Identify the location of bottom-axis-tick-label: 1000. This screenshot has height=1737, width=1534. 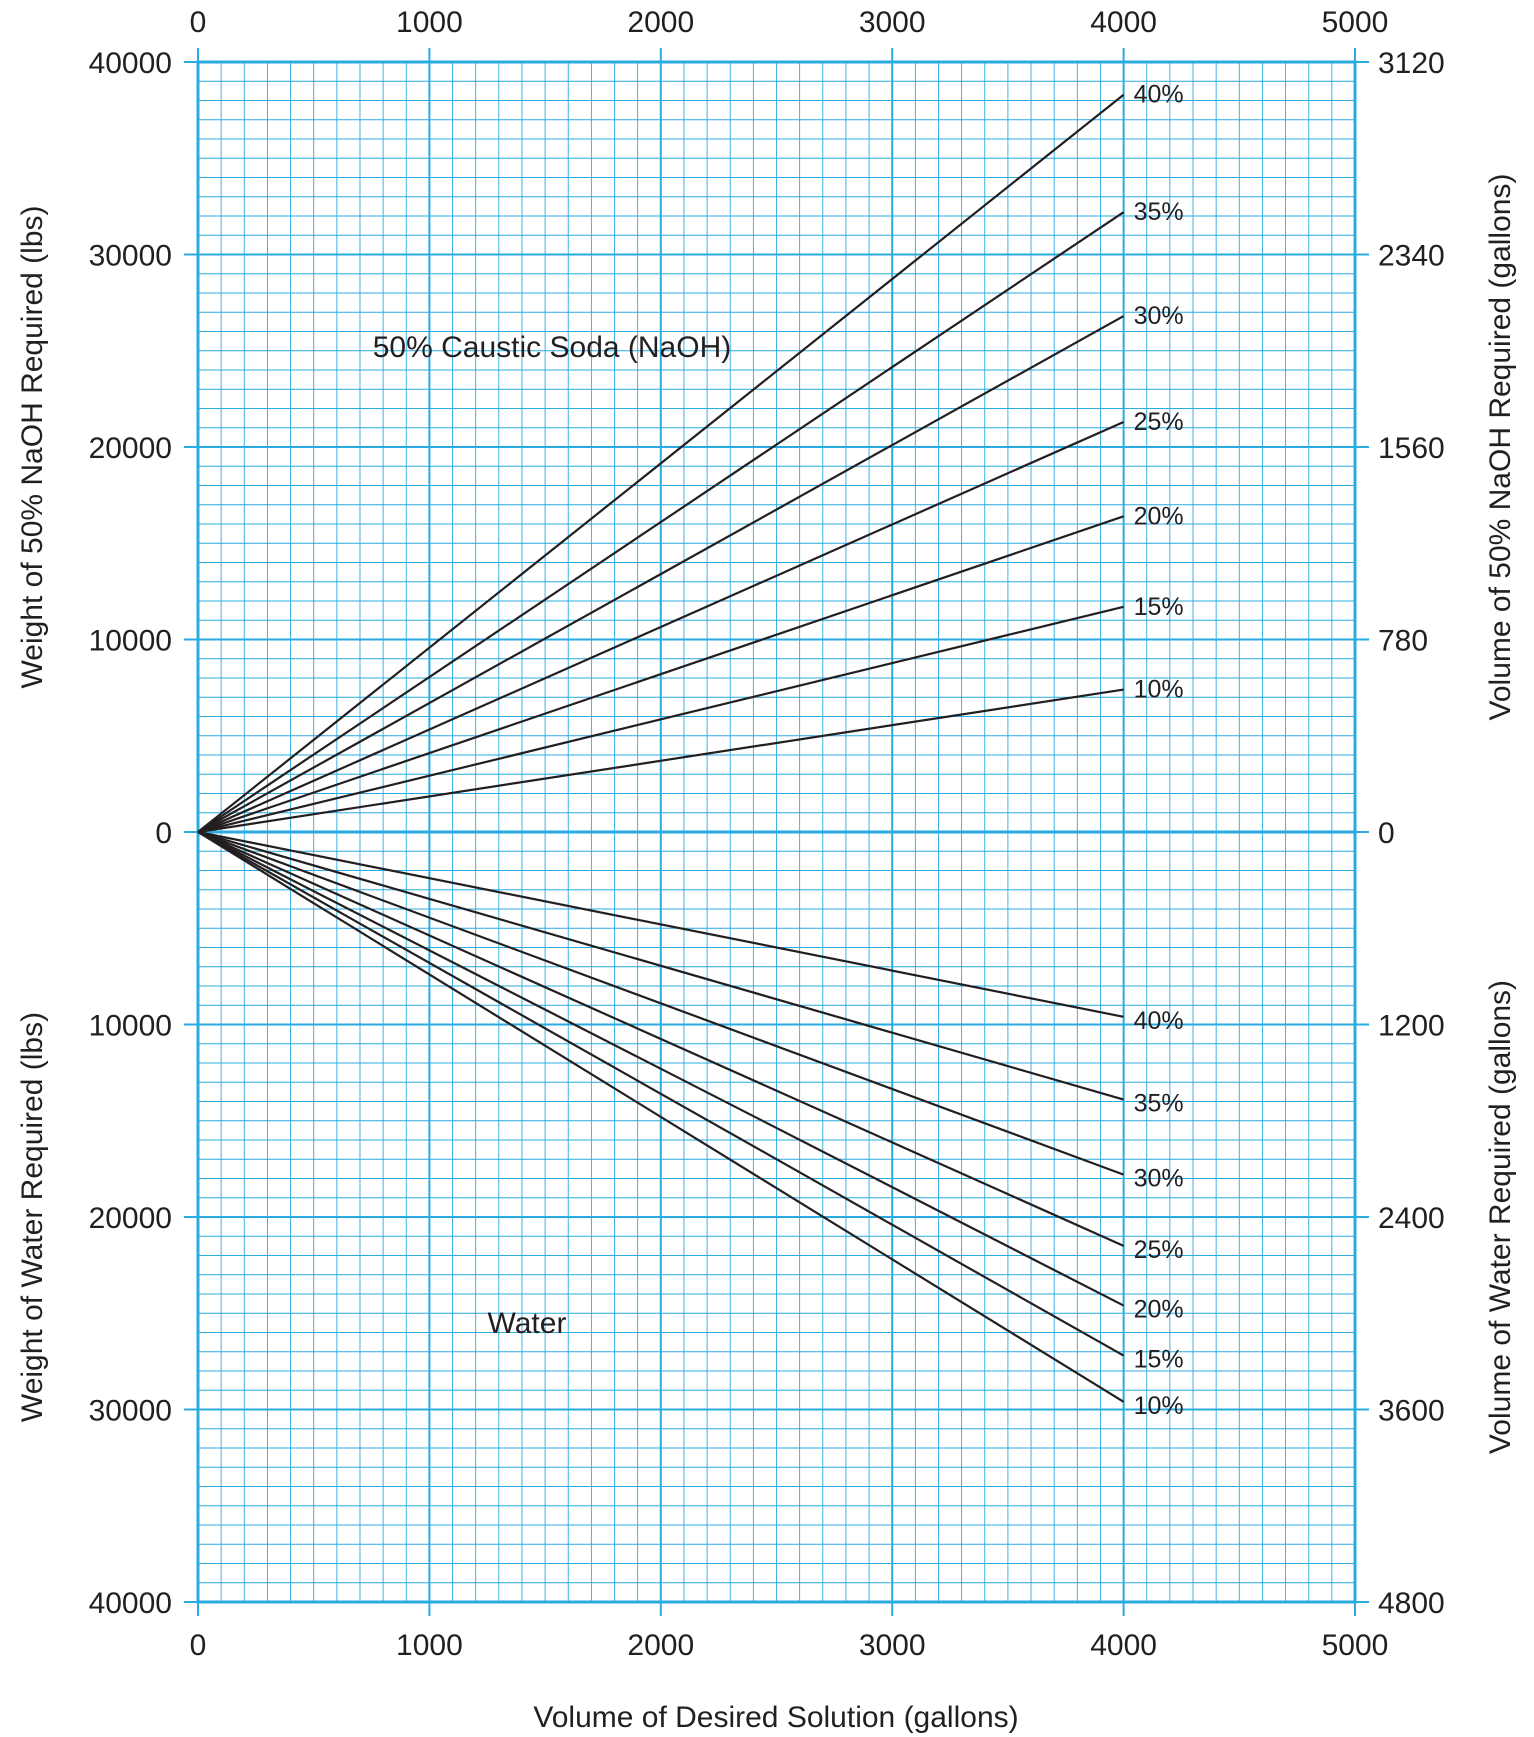
(429, 1645).